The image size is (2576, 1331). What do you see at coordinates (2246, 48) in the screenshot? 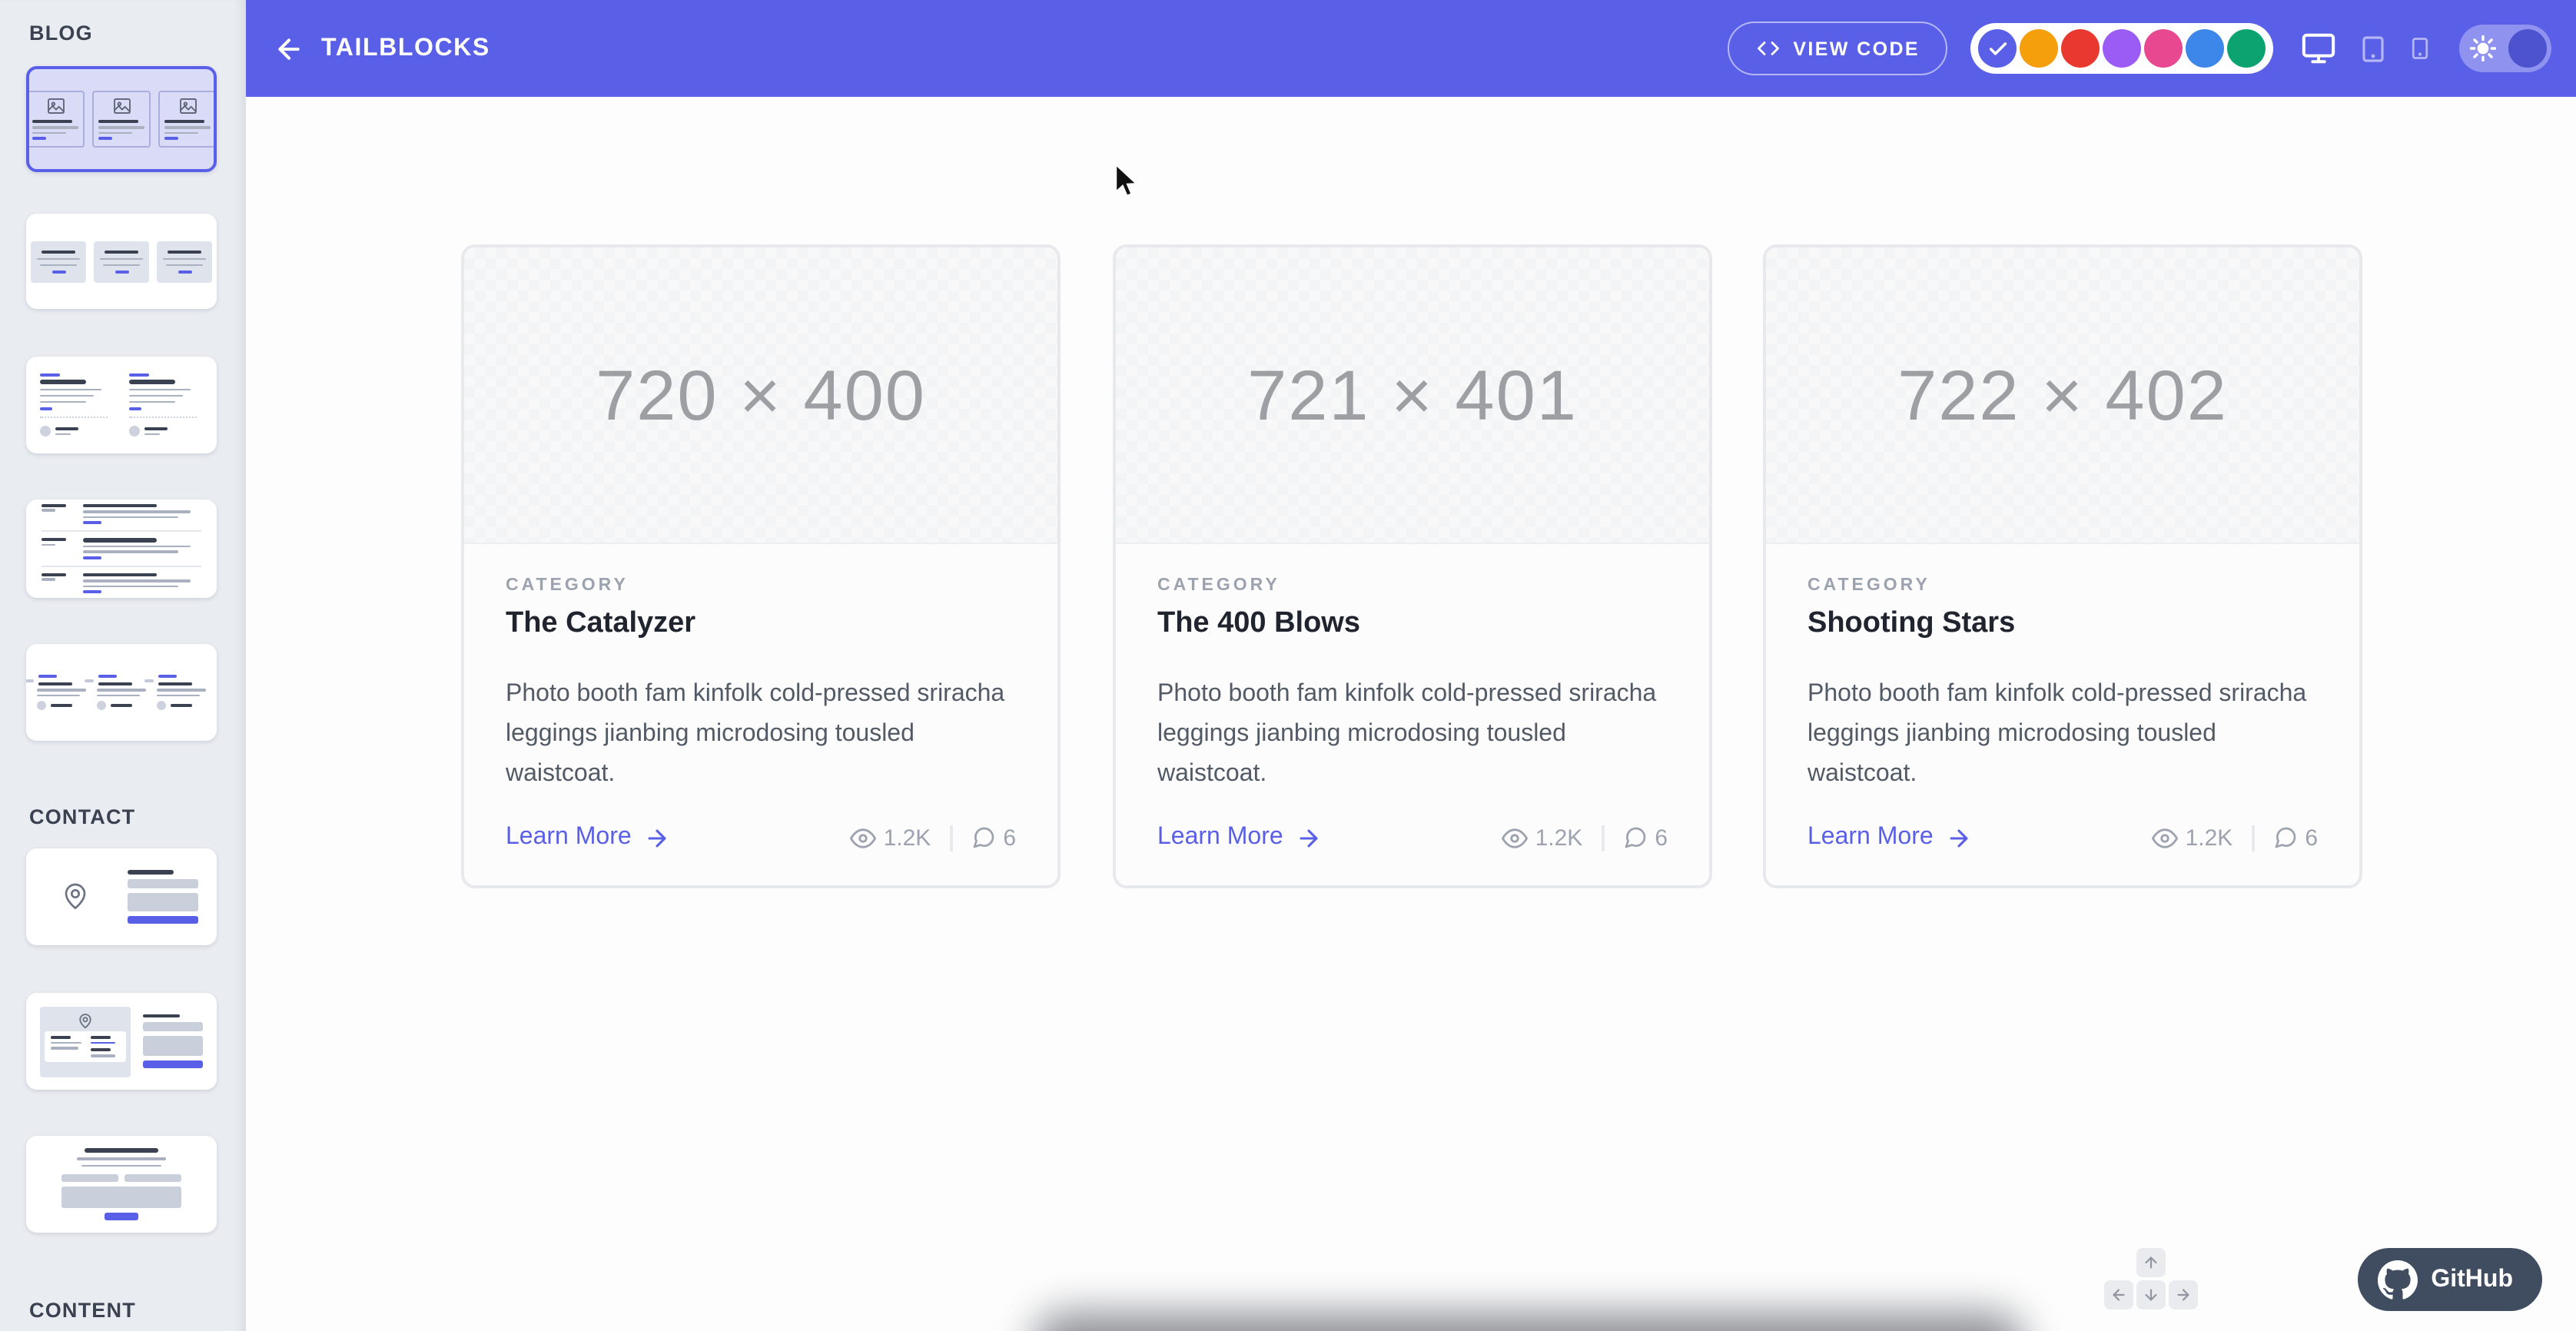
I see `color-swatch-green` at bounding box center [2246, 48].